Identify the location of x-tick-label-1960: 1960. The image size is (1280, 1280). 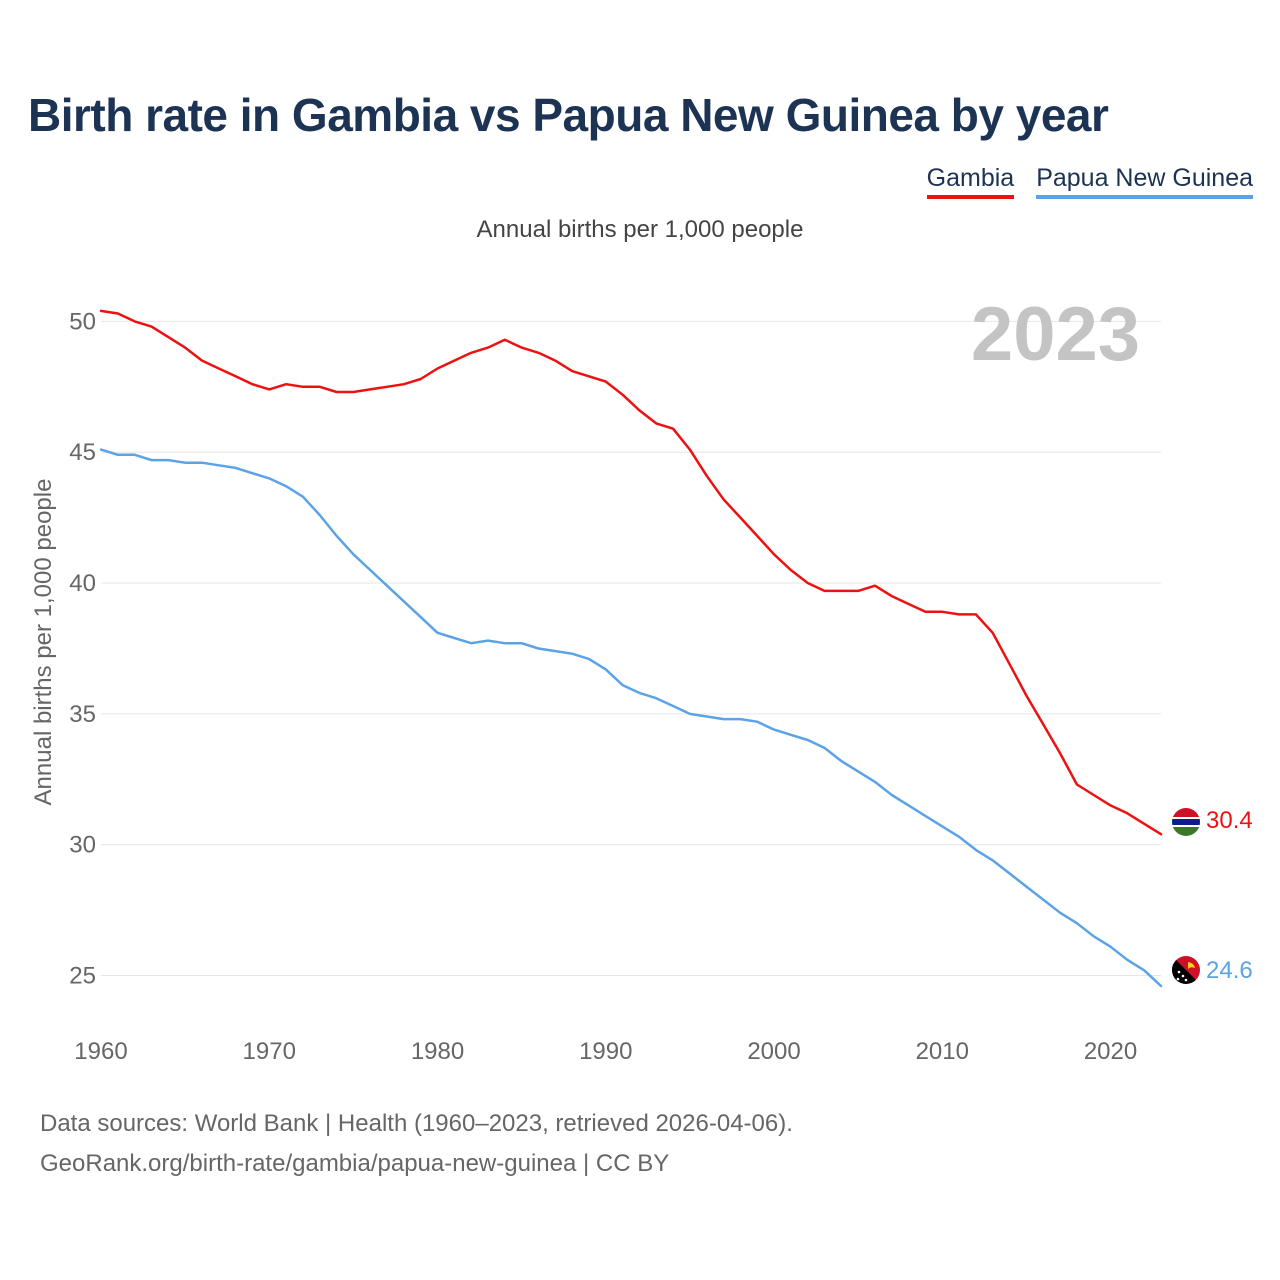
(100, 1051).